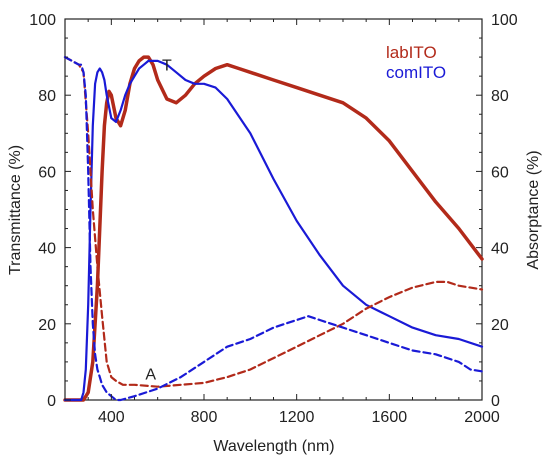 Image resolution: width=550 pixels, height=469 pixels. What do you see at coordinates (416, 72) in the screenshot?
I see `legend-entry-comito: comITO` at bounding box center [416, 72].